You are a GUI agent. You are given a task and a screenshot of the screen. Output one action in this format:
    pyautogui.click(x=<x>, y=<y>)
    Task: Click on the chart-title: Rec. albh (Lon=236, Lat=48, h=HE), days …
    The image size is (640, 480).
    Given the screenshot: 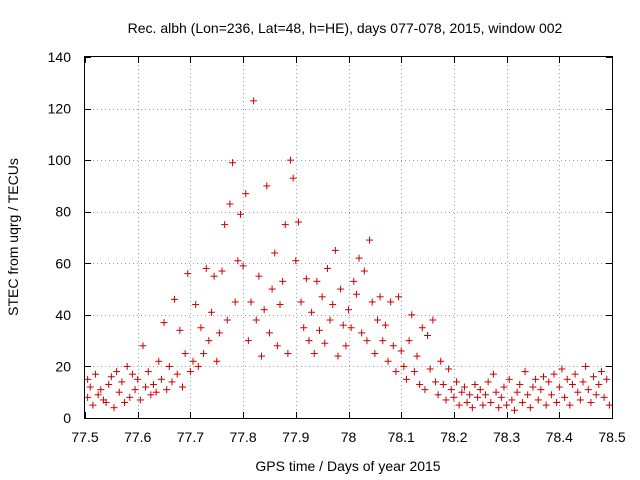 What is the action you would take?
    pyautogui.click(x=345, y=28)
    